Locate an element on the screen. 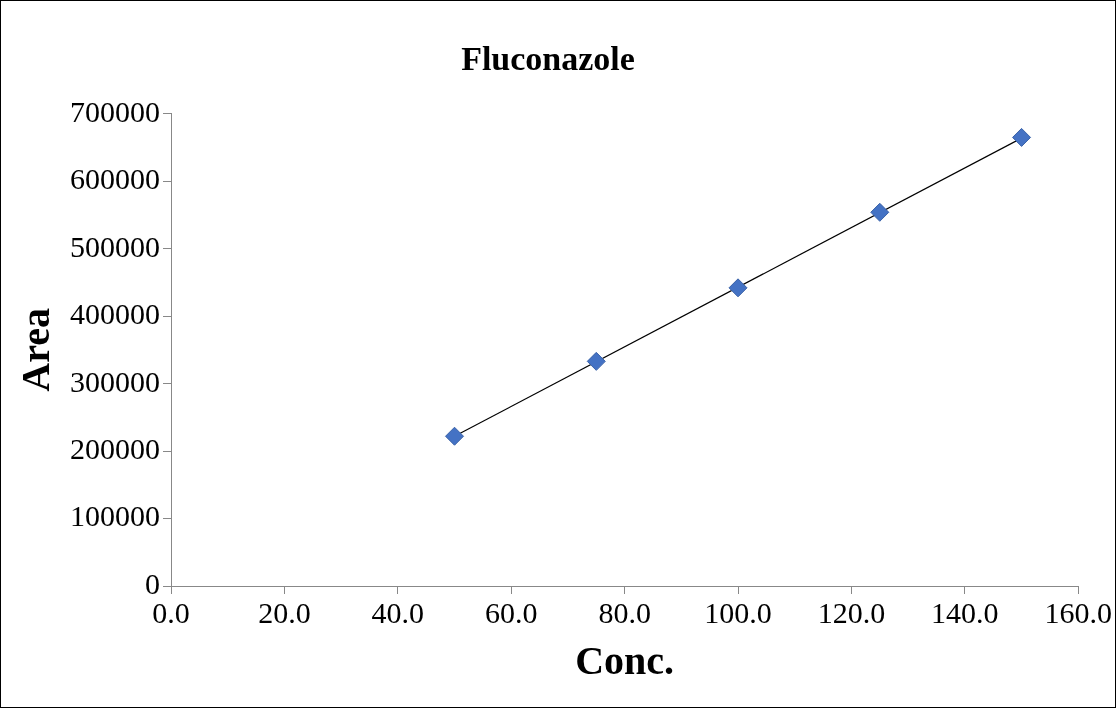 The height and width of the screenshot is (708, 1116). y-tick-label: 200000 is located at coordinates (115, 448).